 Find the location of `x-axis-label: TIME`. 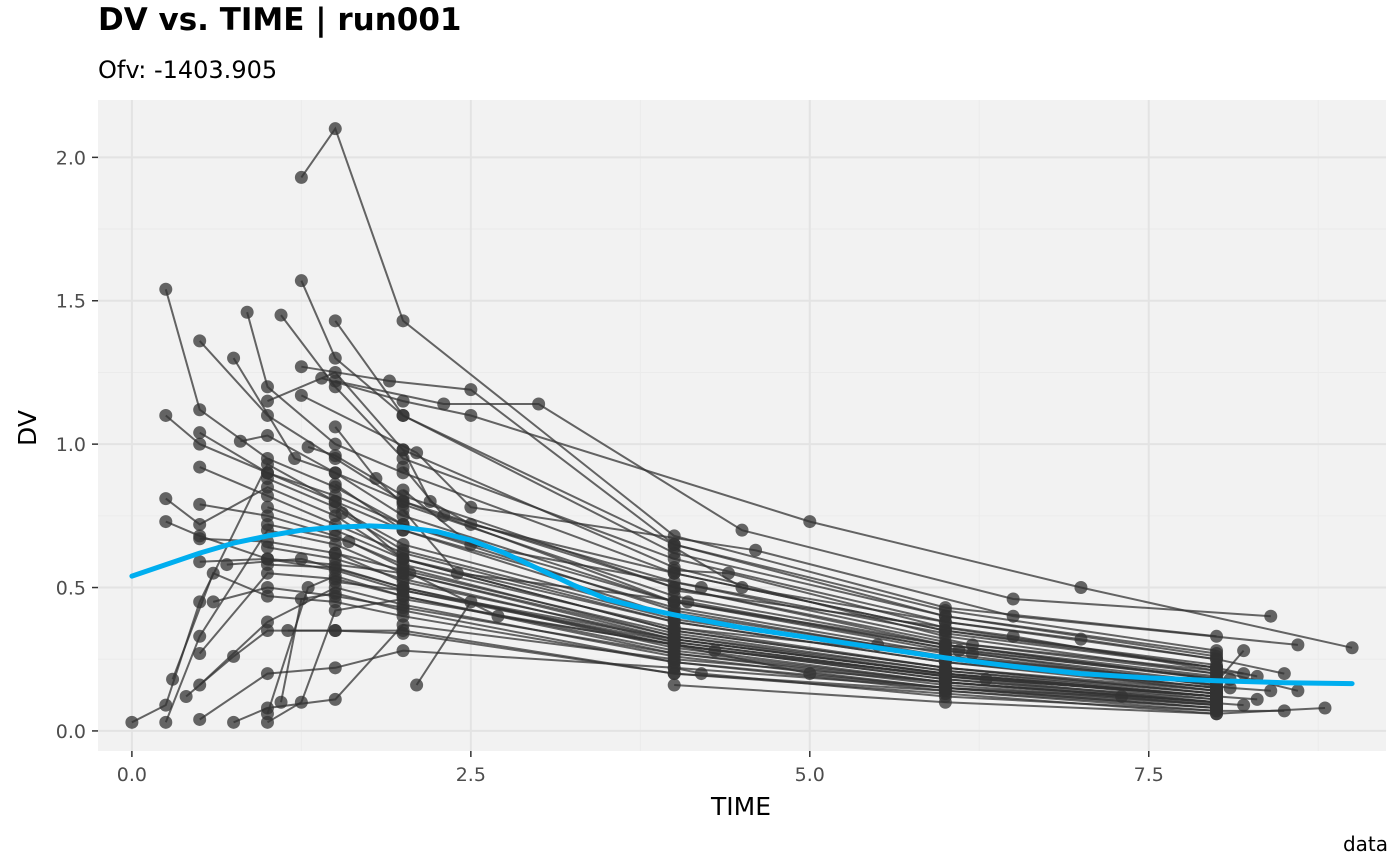

x-axis-label: TIME is located at coordinates (740, 806).